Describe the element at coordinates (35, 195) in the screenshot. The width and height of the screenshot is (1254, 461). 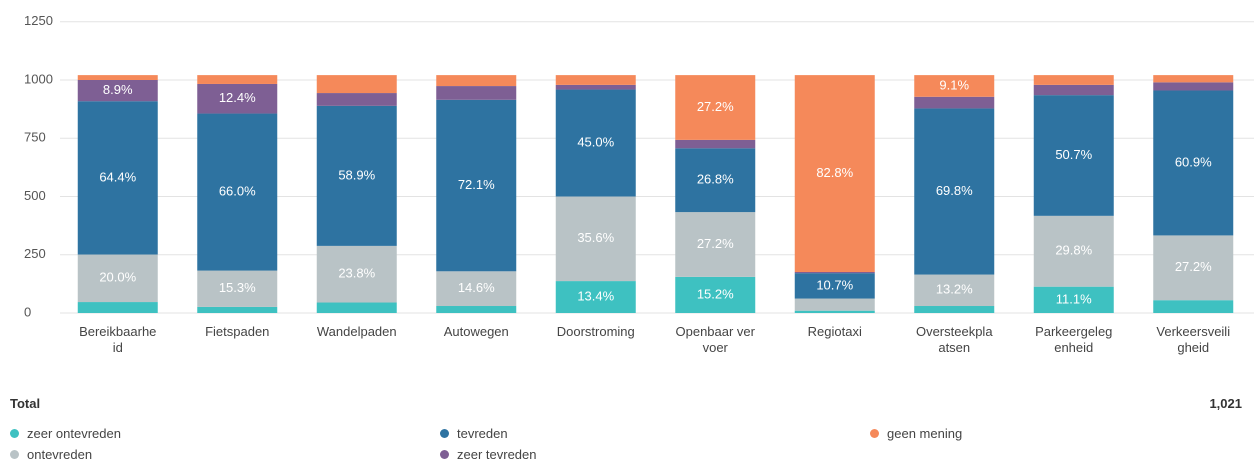
I see `y-tick-label: 500` at that location.